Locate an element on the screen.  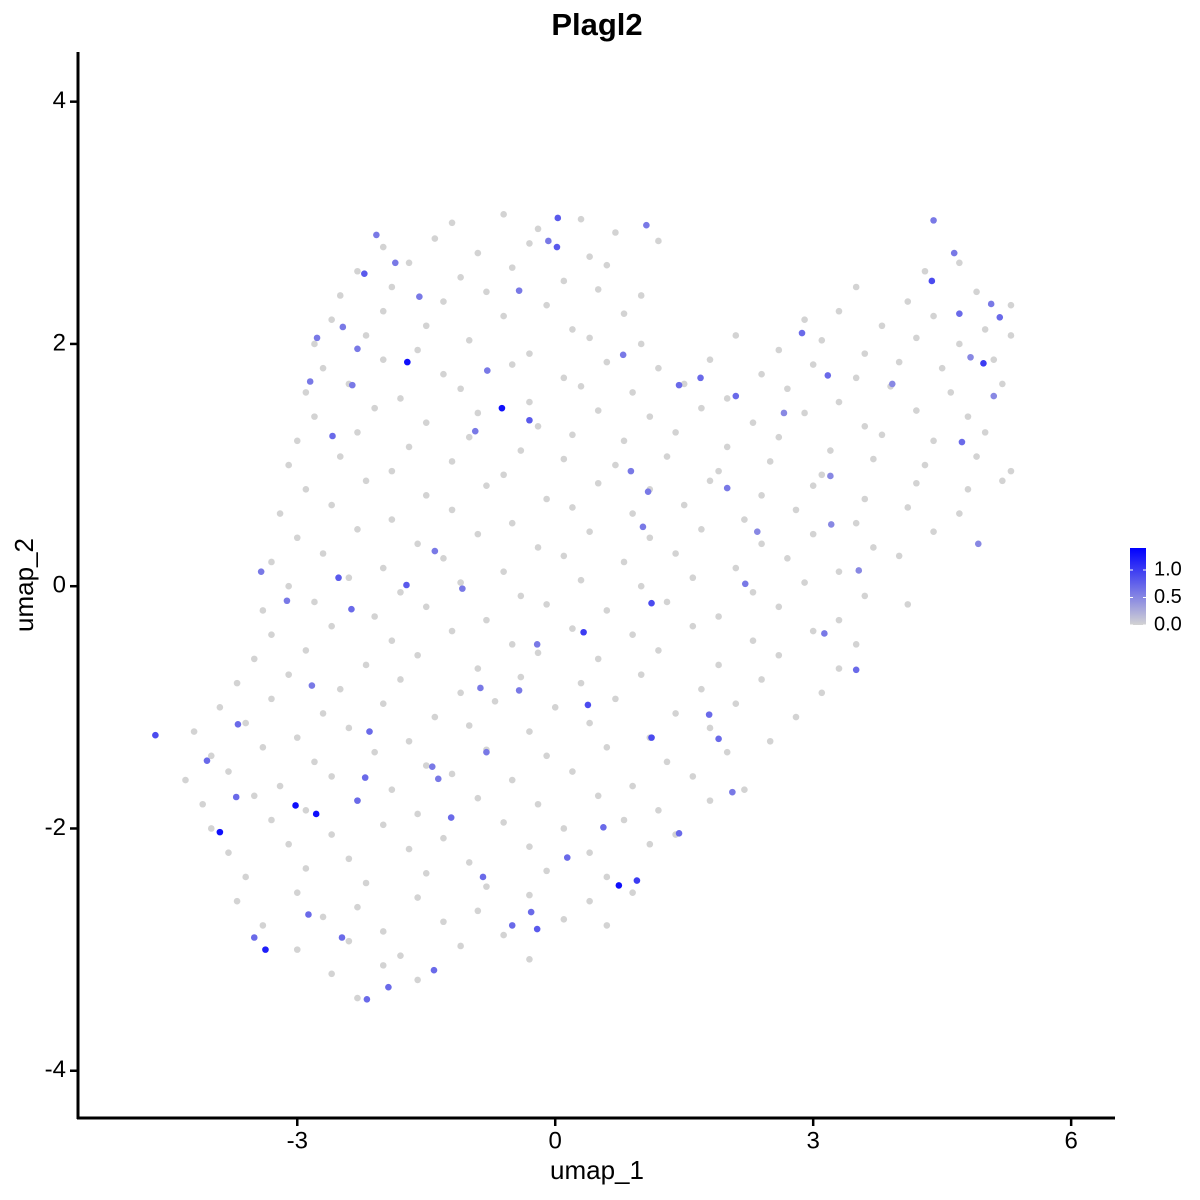
y-axis-title: umap_2 is located at coordinates (24, 585).